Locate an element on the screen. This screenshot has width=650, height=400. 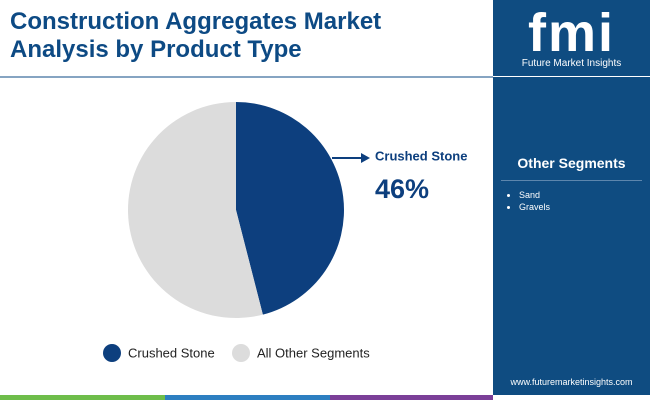
segment-list: Sand Gravels is located at coordinates (534, 202).